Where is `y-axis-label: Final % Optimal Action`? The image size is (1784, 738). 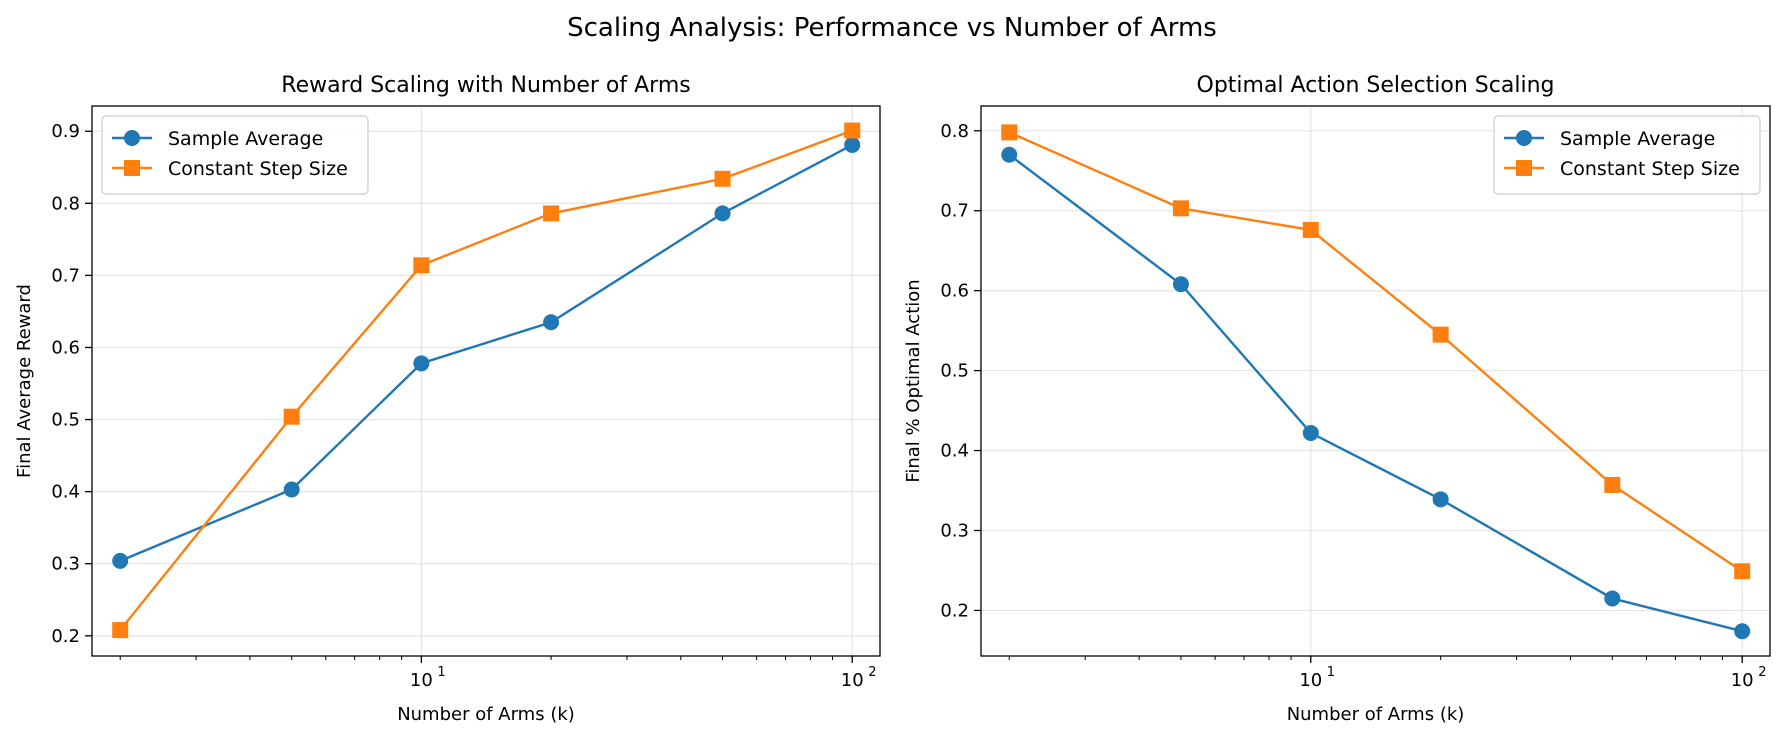 y-axis-label: Final % Optimal Action is located at coordinates (913, 380).